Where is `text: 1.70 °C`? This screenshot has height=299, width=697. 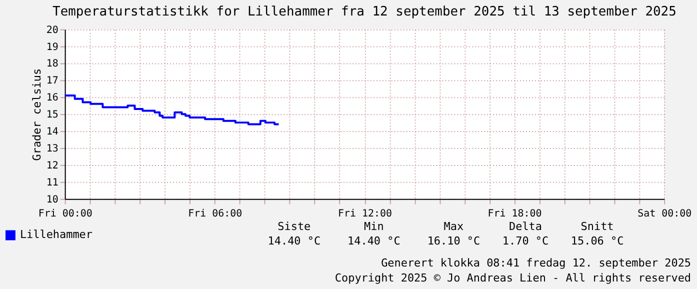
text: 1.70 °C is located at coordinates (525, 241).